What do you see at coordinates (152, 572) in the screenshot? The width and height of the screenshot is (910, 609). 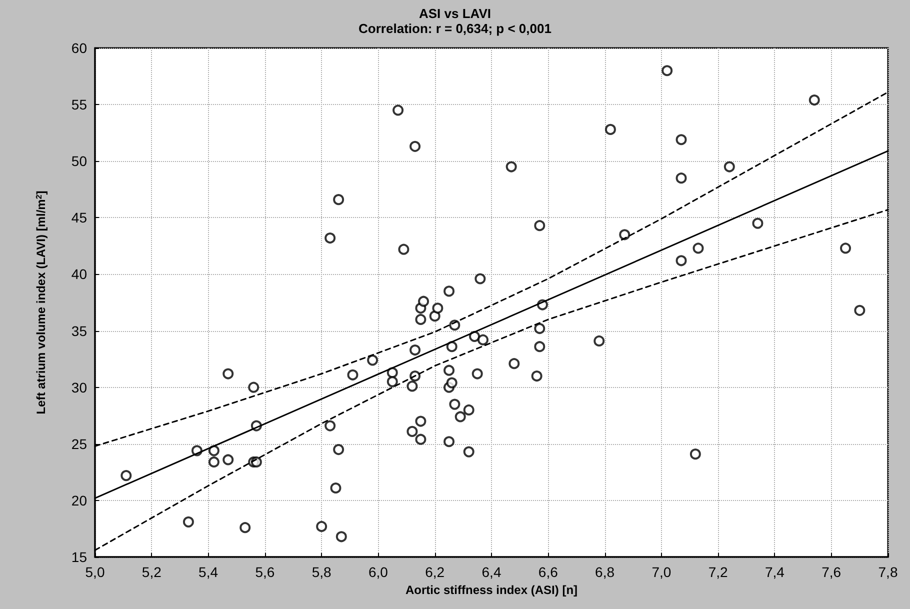 I see `x-tick-label: 5,2` at bounding box center [152, 572].